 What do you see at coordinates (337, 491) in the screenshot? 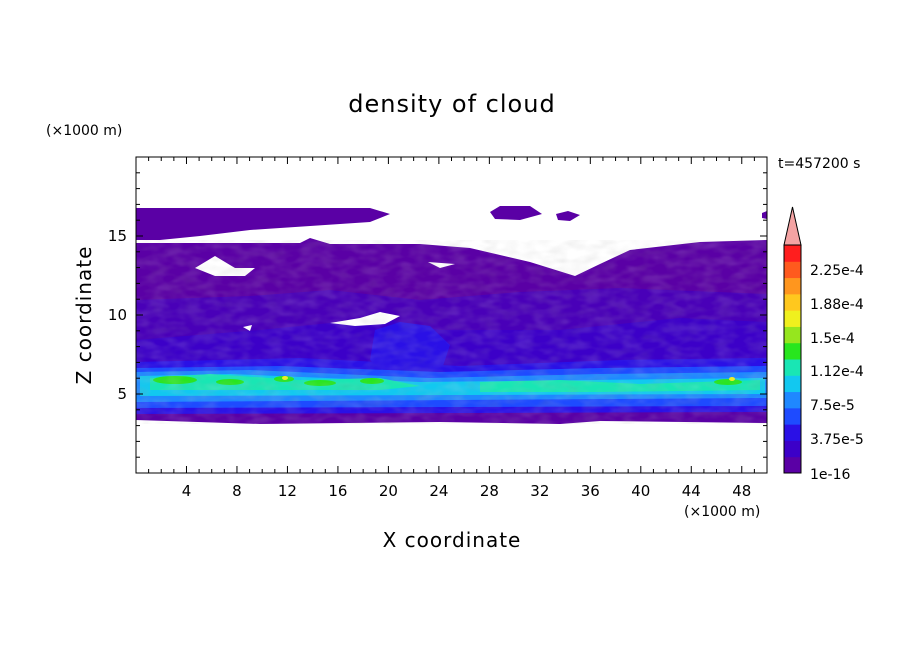
I see `x-tick-label: 16` at bounding box center [337, 491].